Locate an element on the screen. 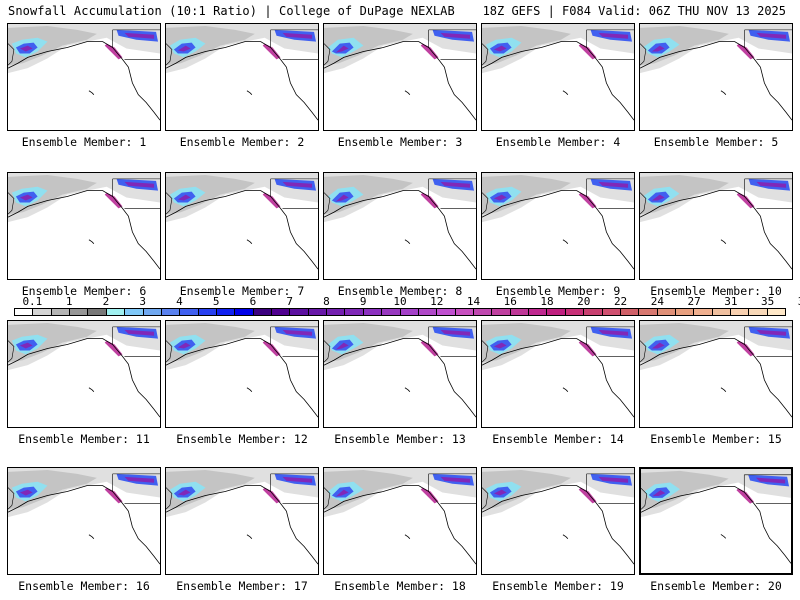 This screenshot has height=600, width=800. panel-label: Ensemble Member: 2 is located at coordinates (242, 142).